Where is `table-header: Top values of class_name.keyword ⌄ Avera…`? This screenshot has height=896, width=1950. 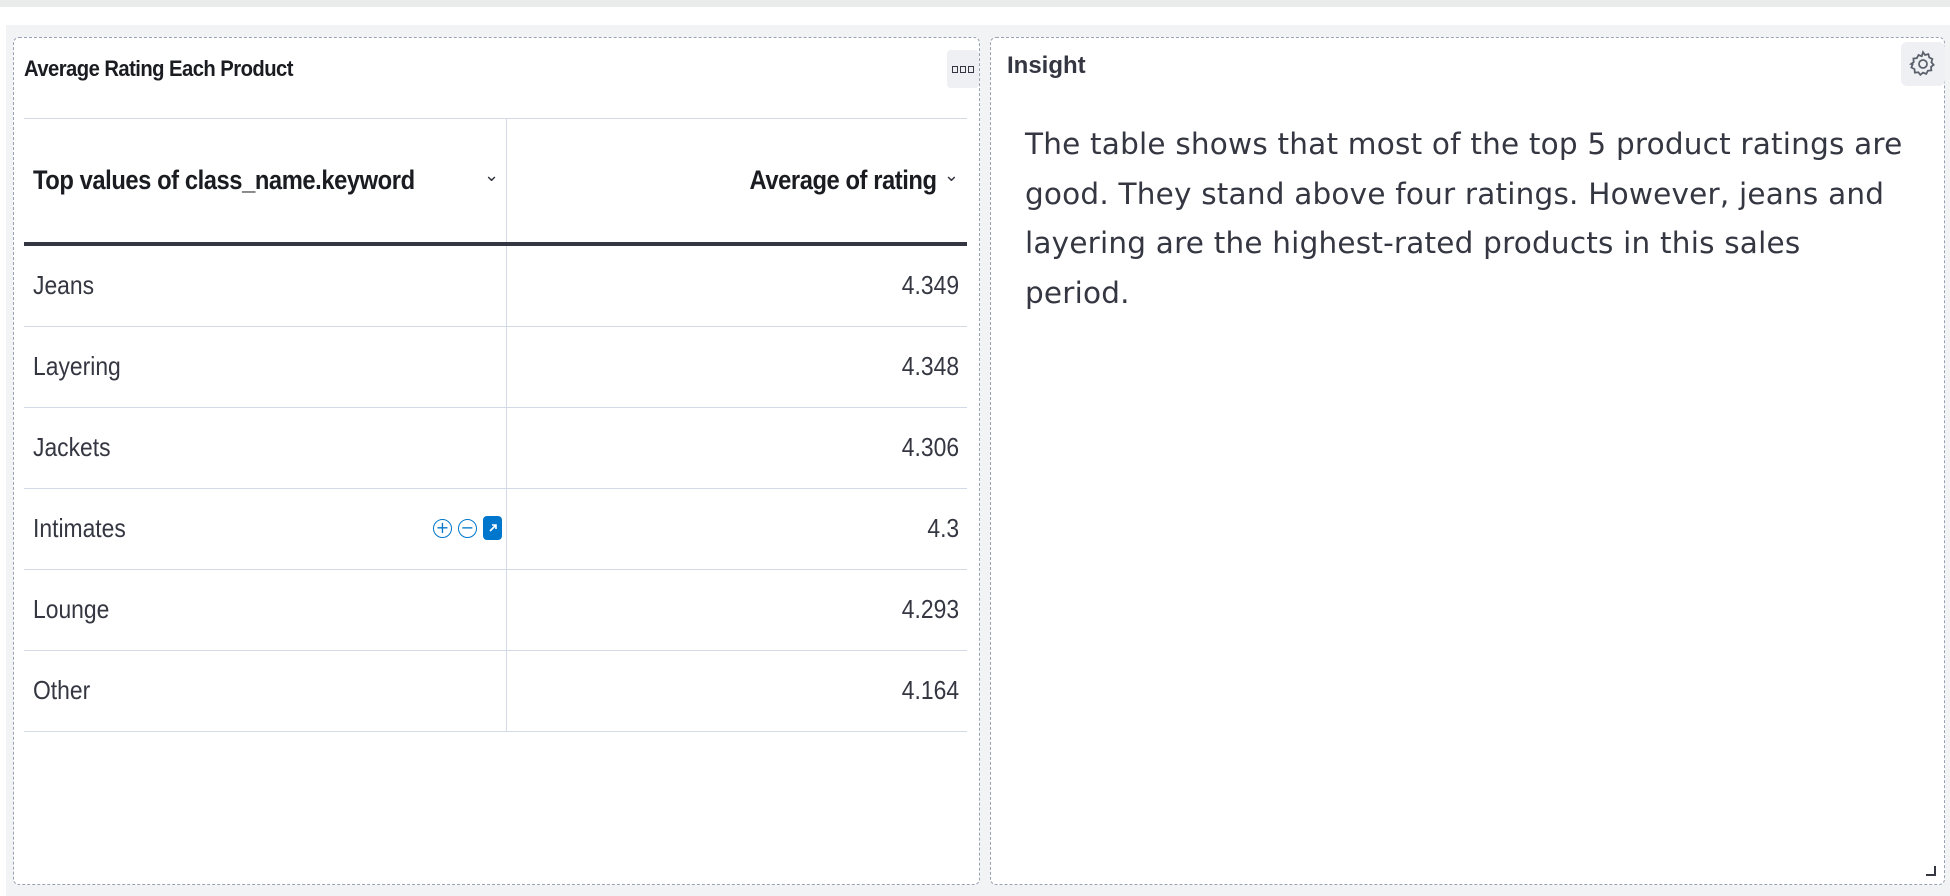 table-header: Top values of class_name.keyword ⌄ Avera… is located at coordinates (495, 182).